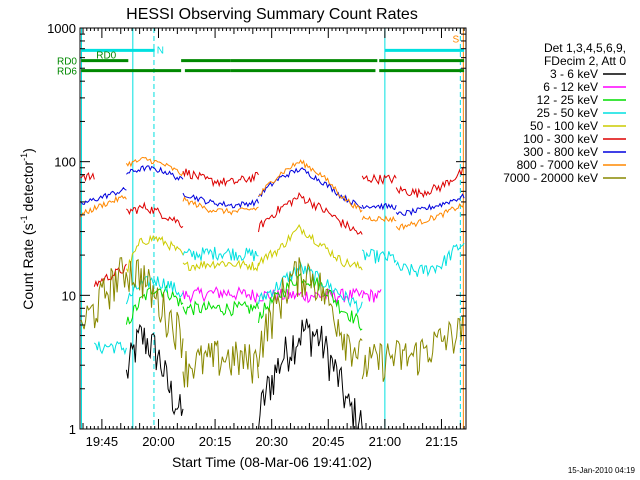 The image size is (640, 480). What do you see at coordinates (69, 295) in the screenshot?
I see `y-tick-label: 10` at bounding box center [69, 295].